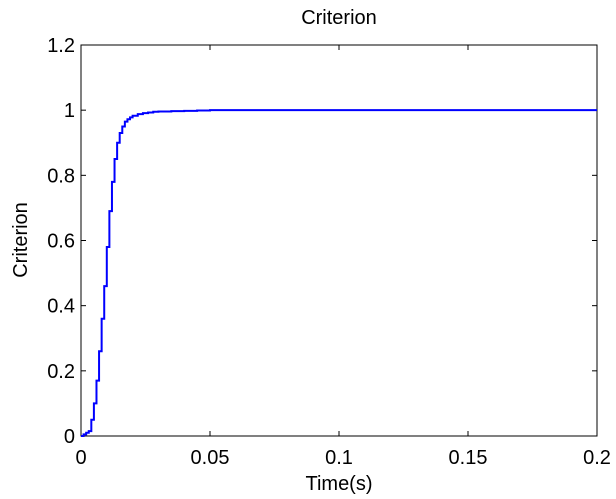 The height and width of the screenshot is (499, 616). What do you see at coordinates (61, 46) in the screenshot?
I see `y-tick-label: 1.2` at bounding box center [61, 46].